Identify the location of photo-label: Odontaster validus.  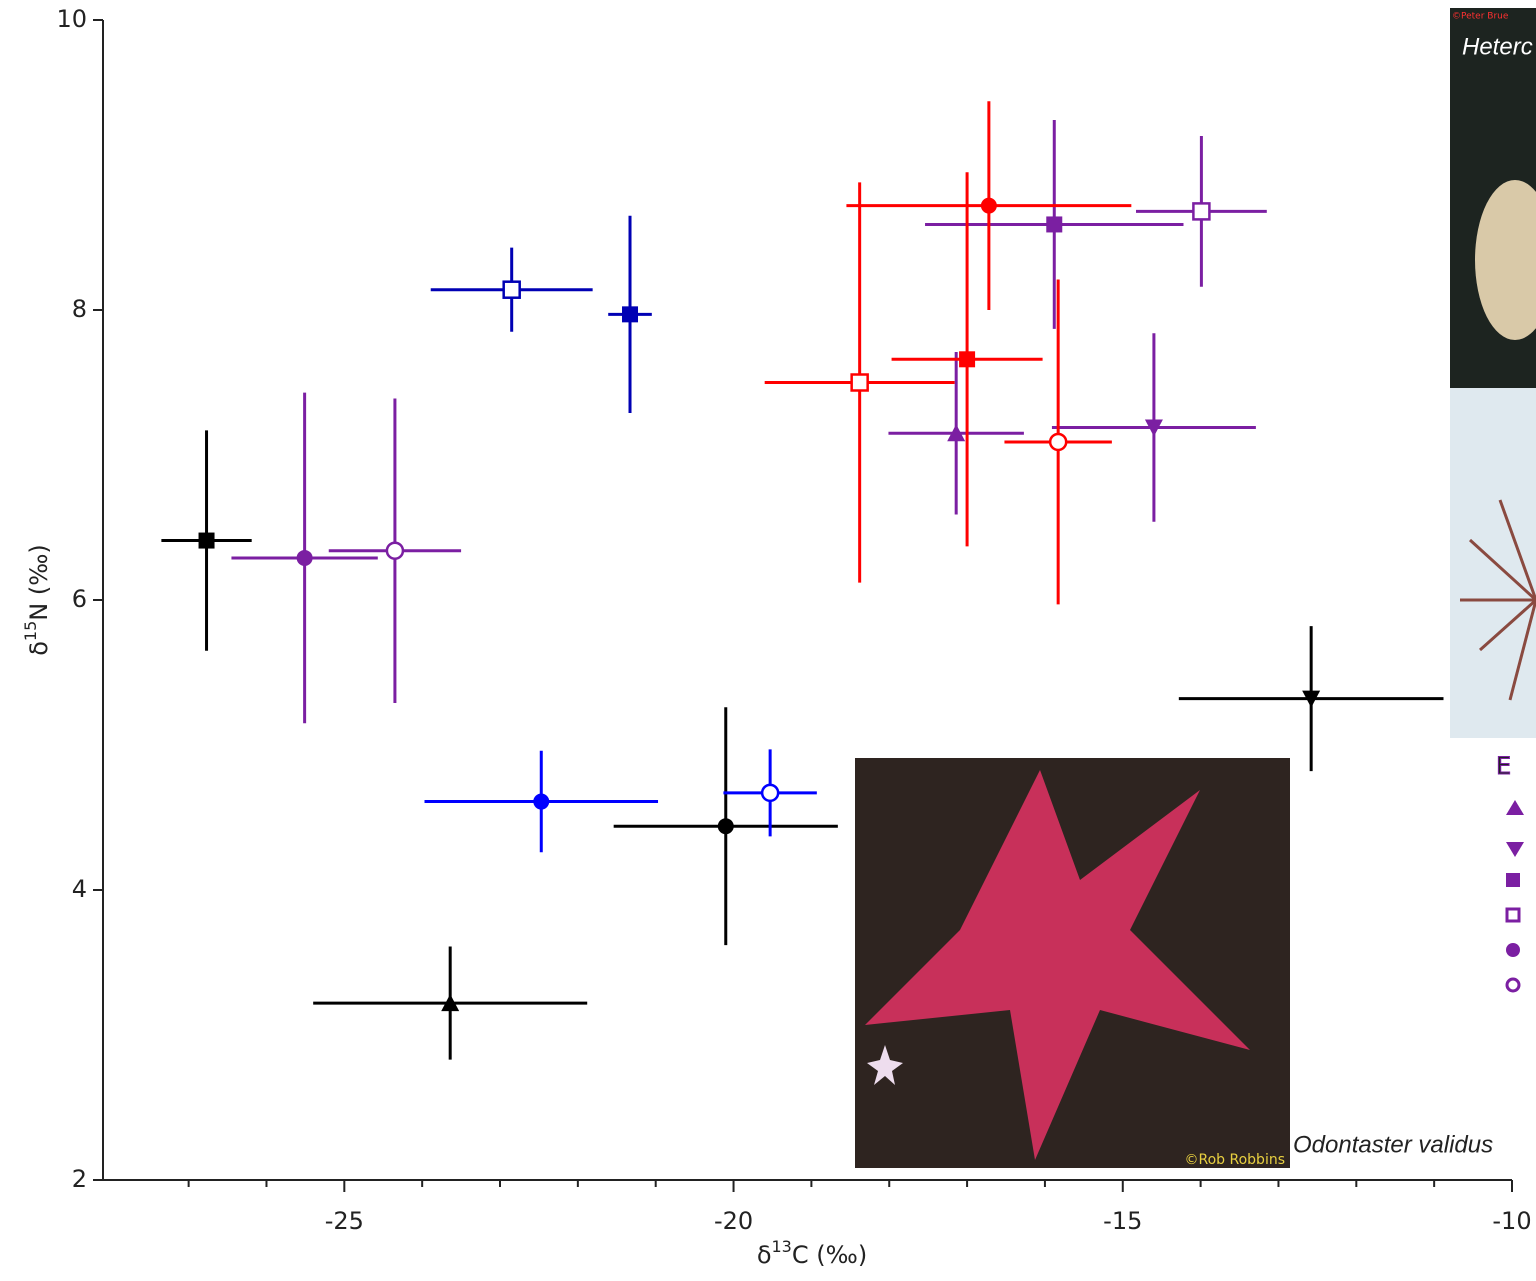
(1393, 1144).